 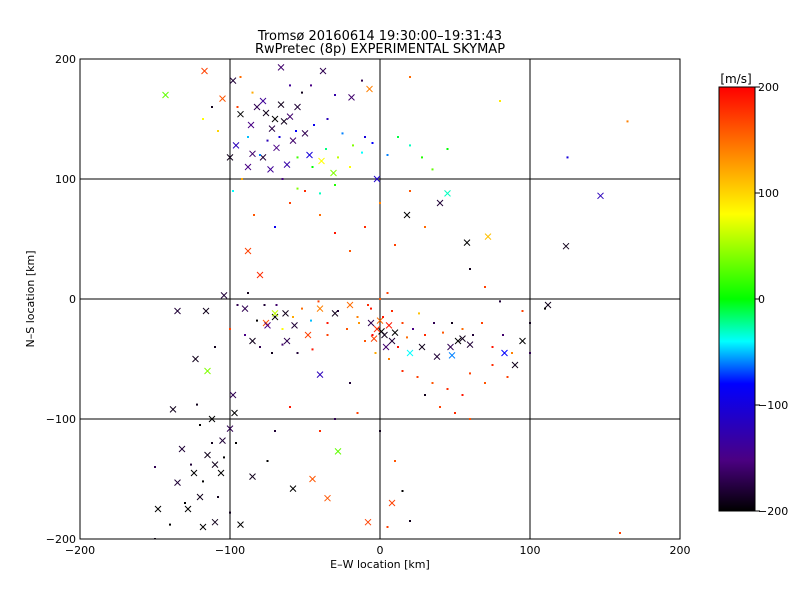 What do you see at coordinates (65, 179) in the screenshot?
I see `y-tick-label: 100` at bounding box center [65, 179].